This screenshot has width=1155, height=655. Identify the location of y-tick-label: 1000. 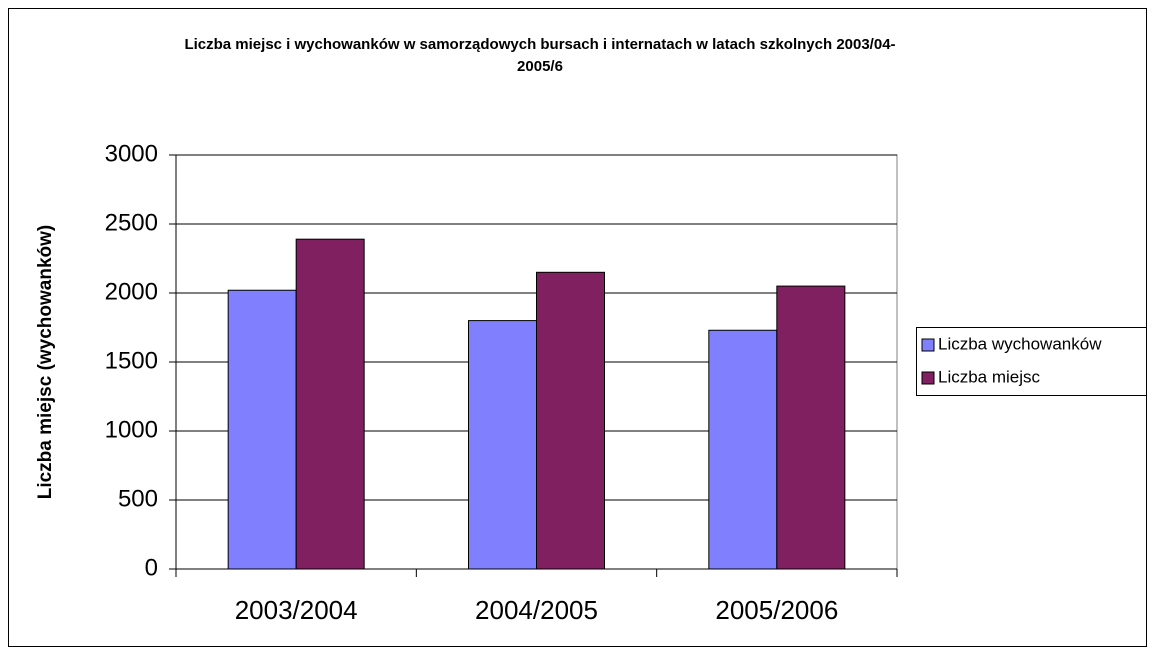
(131, 429).